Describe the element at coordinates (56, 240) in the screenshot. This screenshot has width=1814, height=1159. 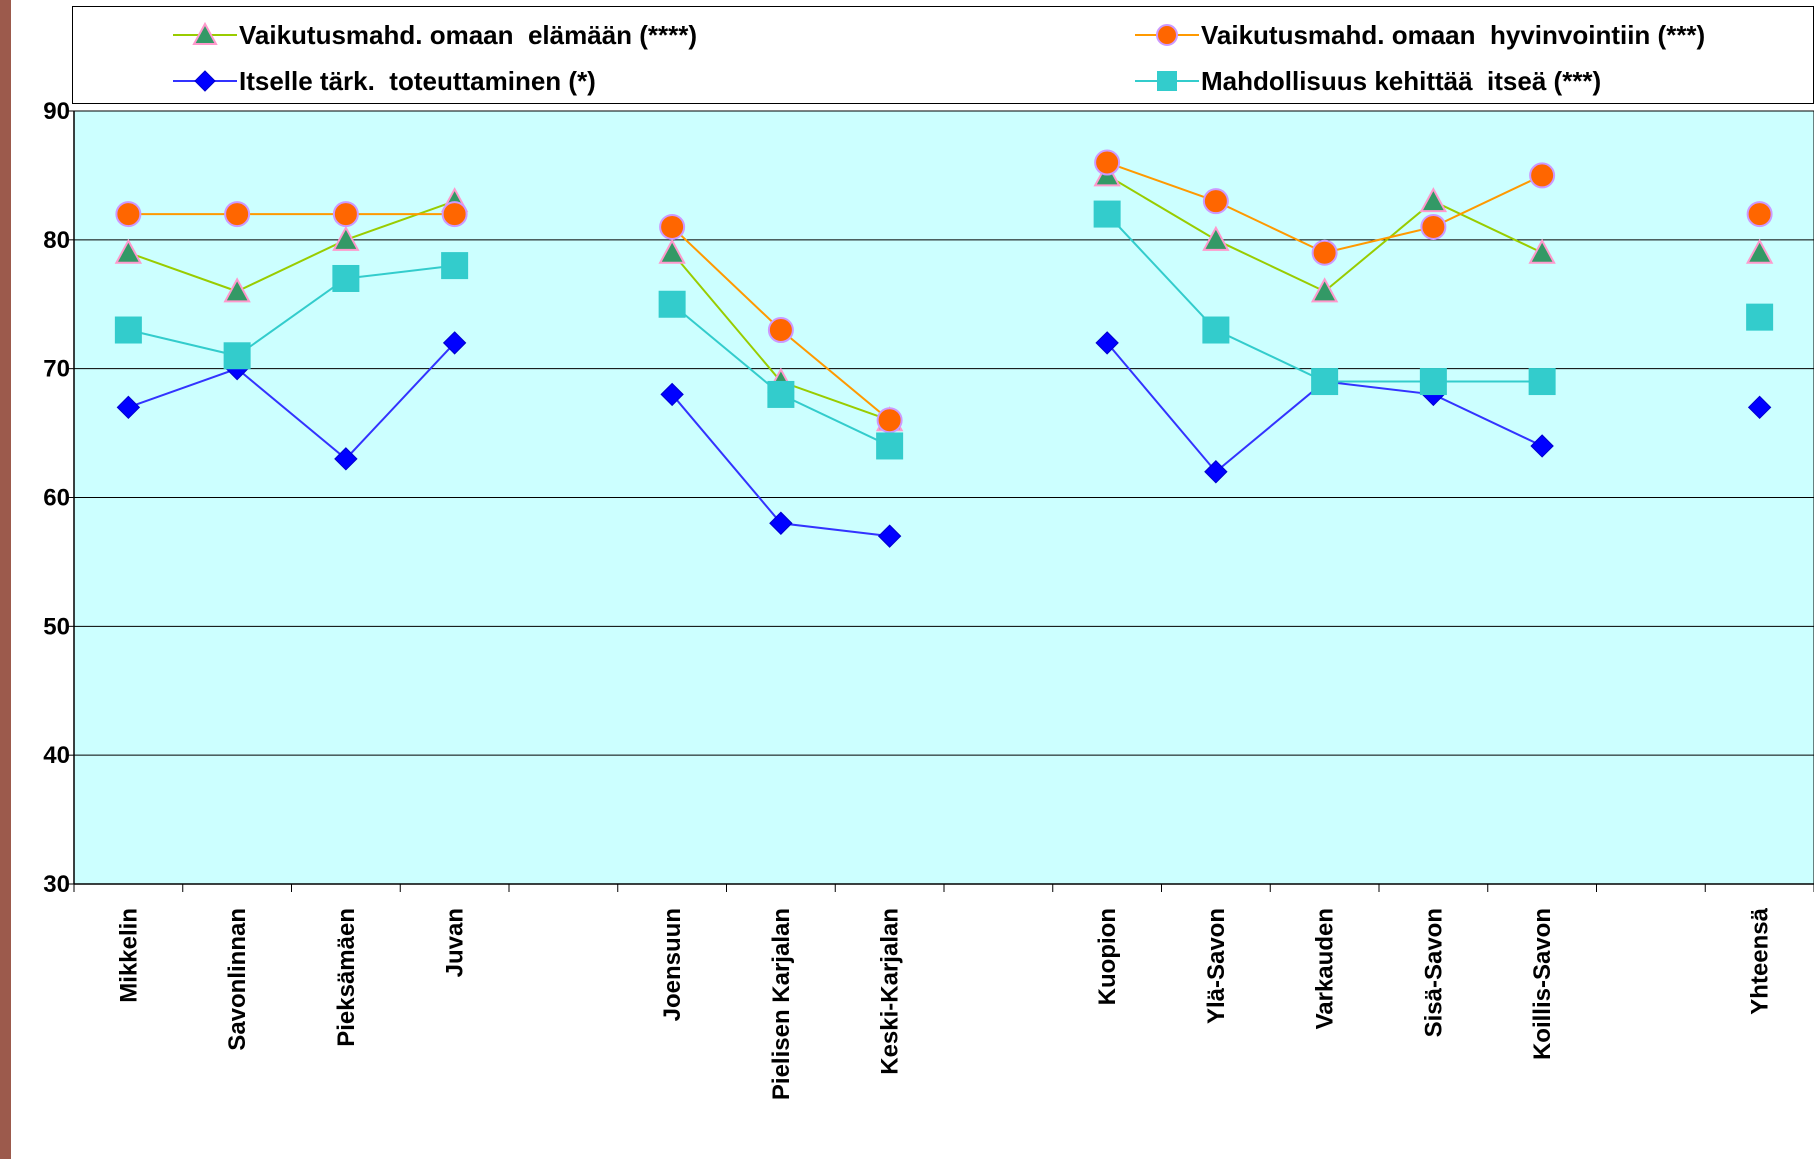
I see `y-tick-label: 80` at that location.